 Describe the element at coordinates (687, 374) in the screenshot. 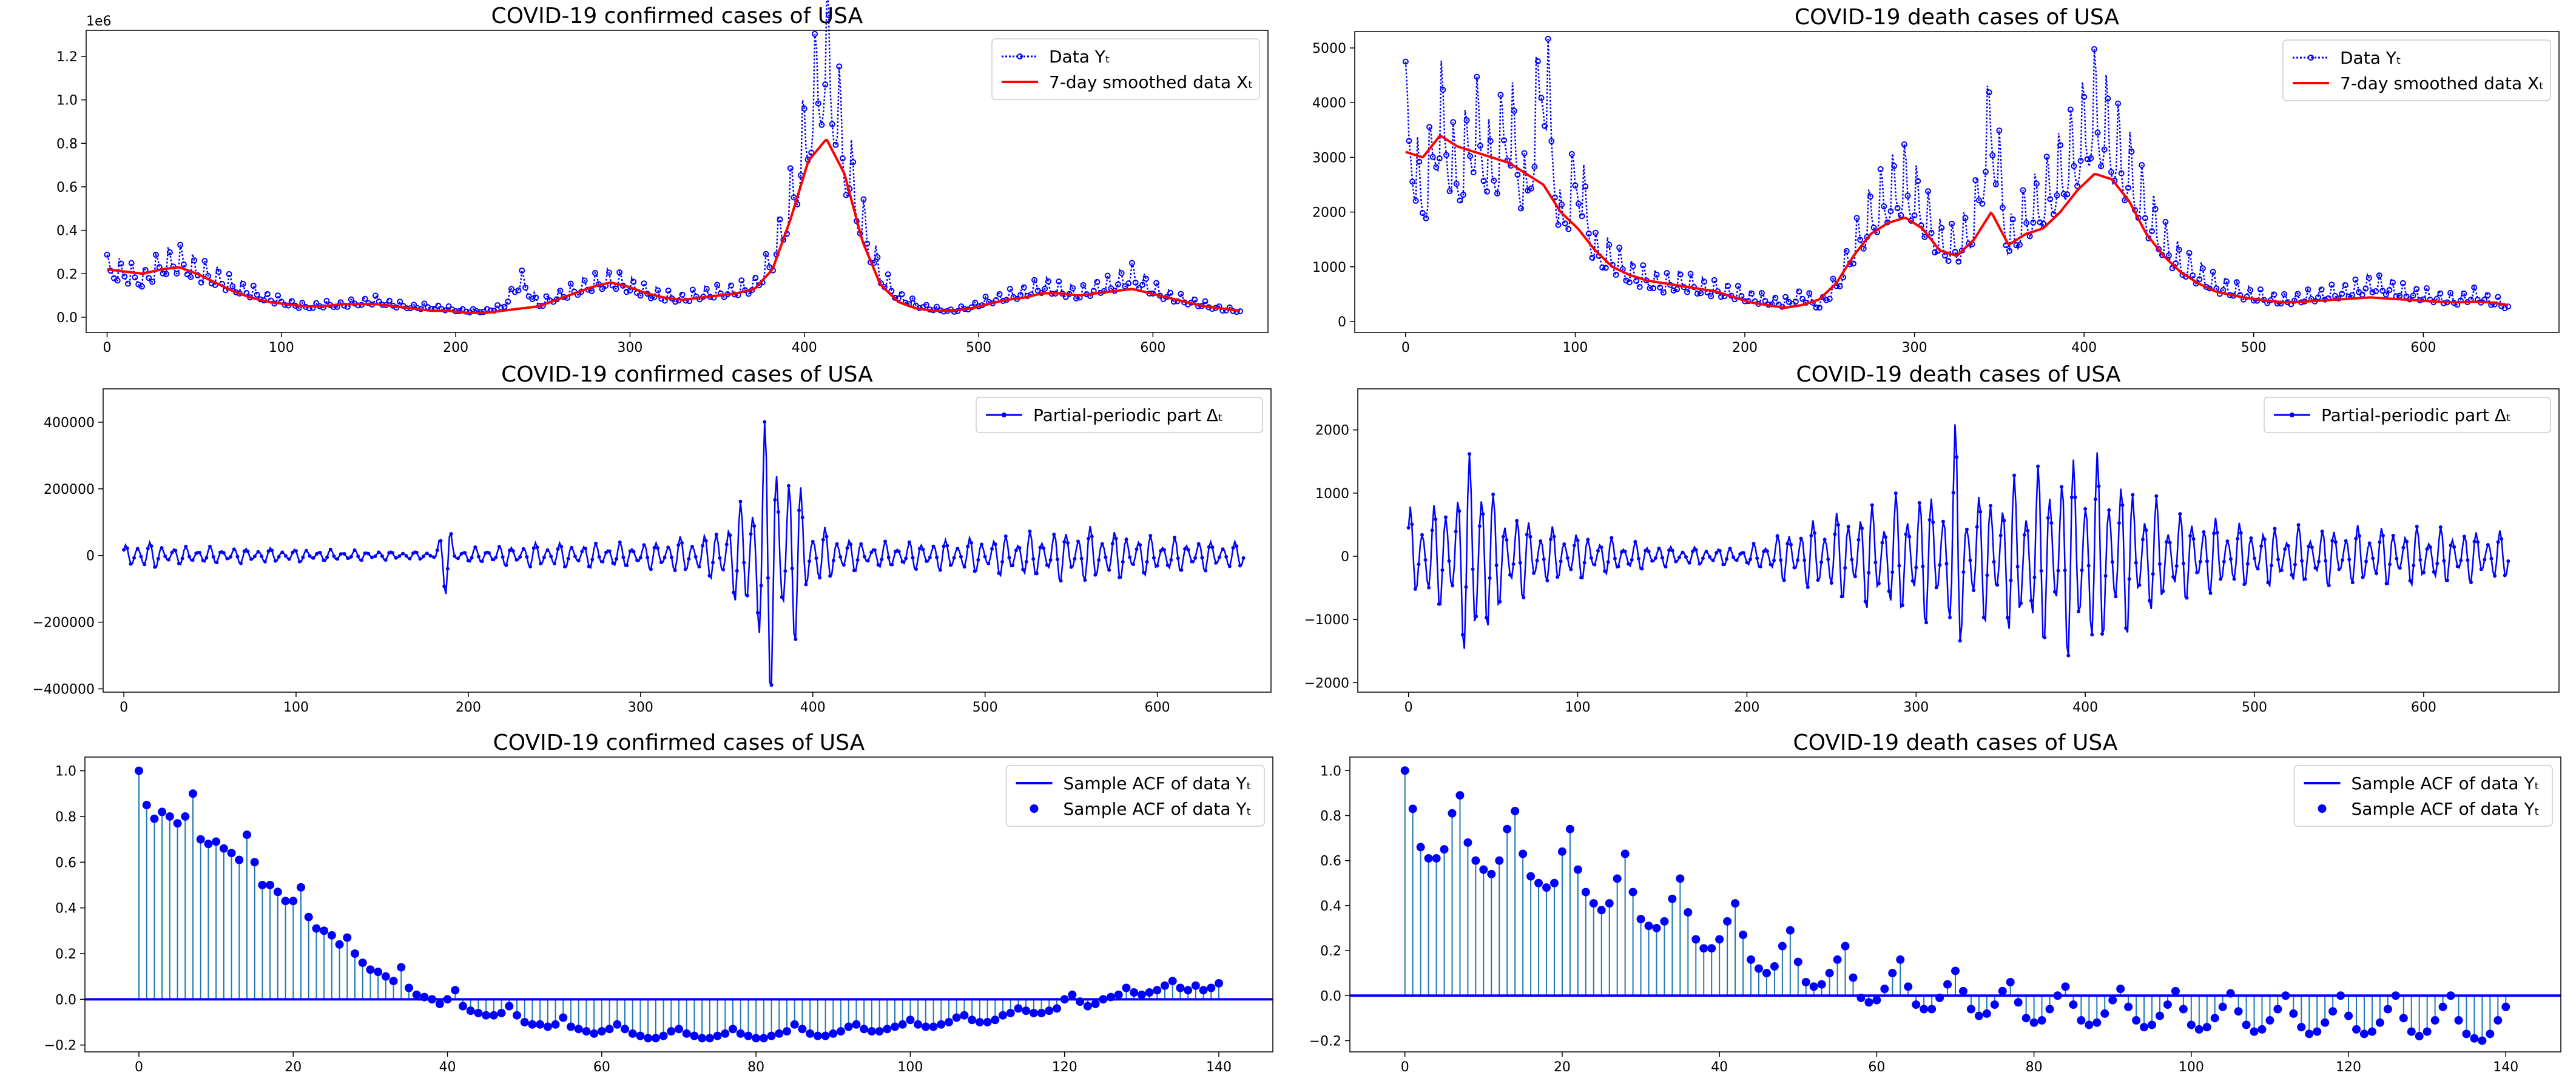

I see `chart-title: COVID-19 confirmed cases of USA` at that location.